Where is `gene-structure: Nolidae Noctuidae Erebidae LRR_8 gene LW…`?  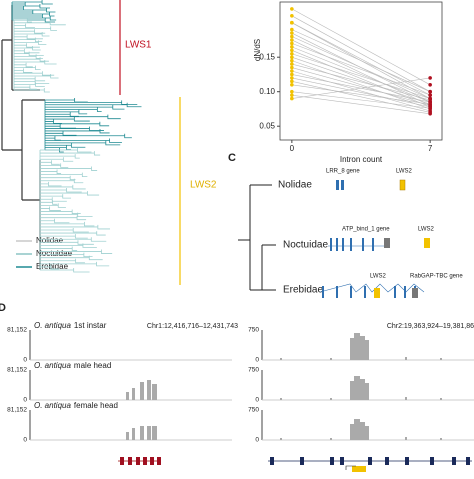
gene-structure: Nolidae Noctuidae Erebidae LRR_8 gene LW… is located at coordinates (350, 233).